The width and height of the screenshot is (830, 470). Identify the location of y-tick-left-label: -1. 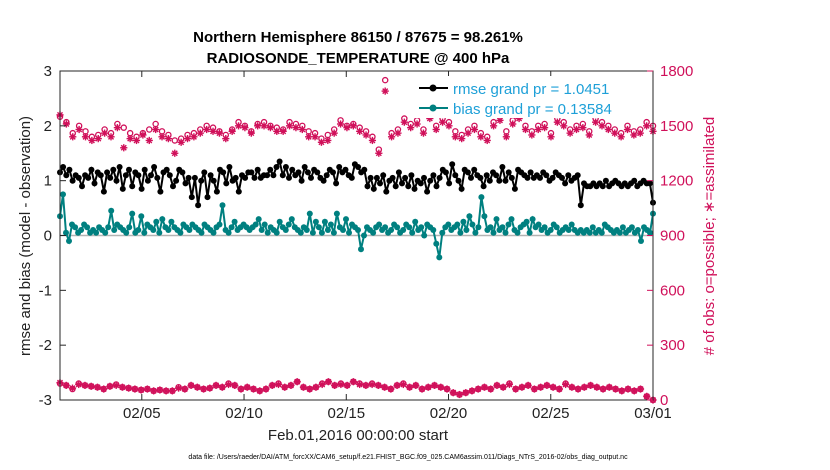
(45, 290).